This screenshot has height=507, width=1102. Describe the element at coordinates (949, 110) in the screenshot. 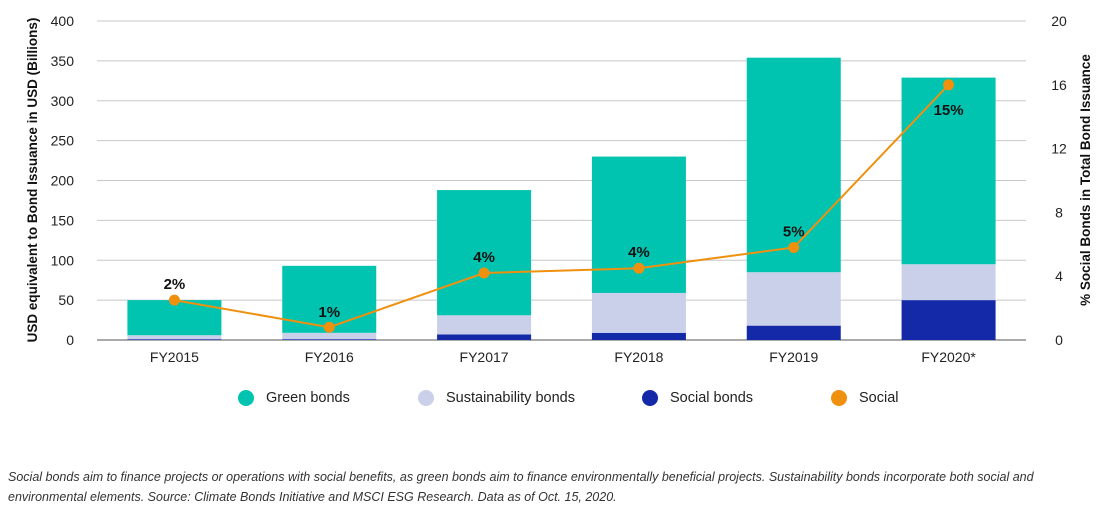

I see `point-label: 15%` at that location.